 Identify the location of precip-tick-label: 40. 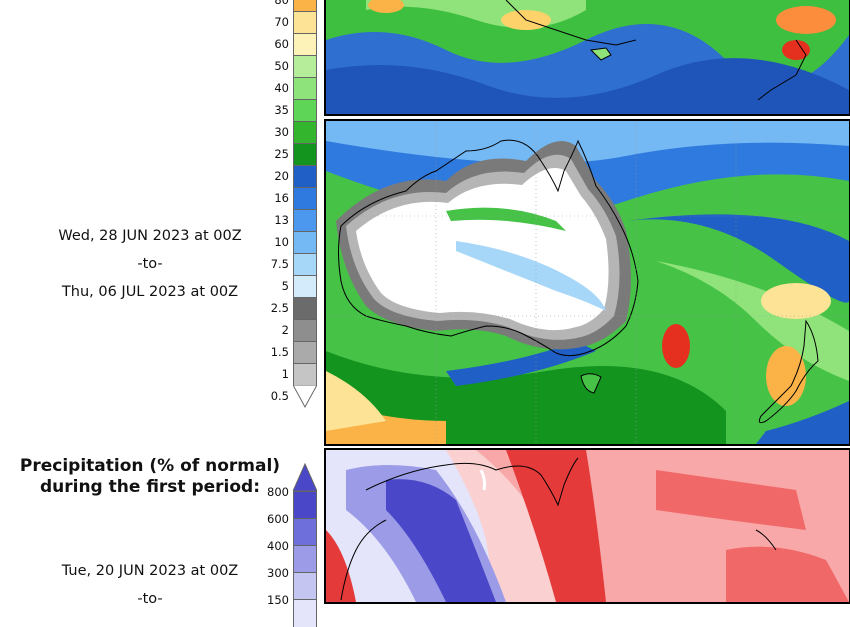
(281, 88).